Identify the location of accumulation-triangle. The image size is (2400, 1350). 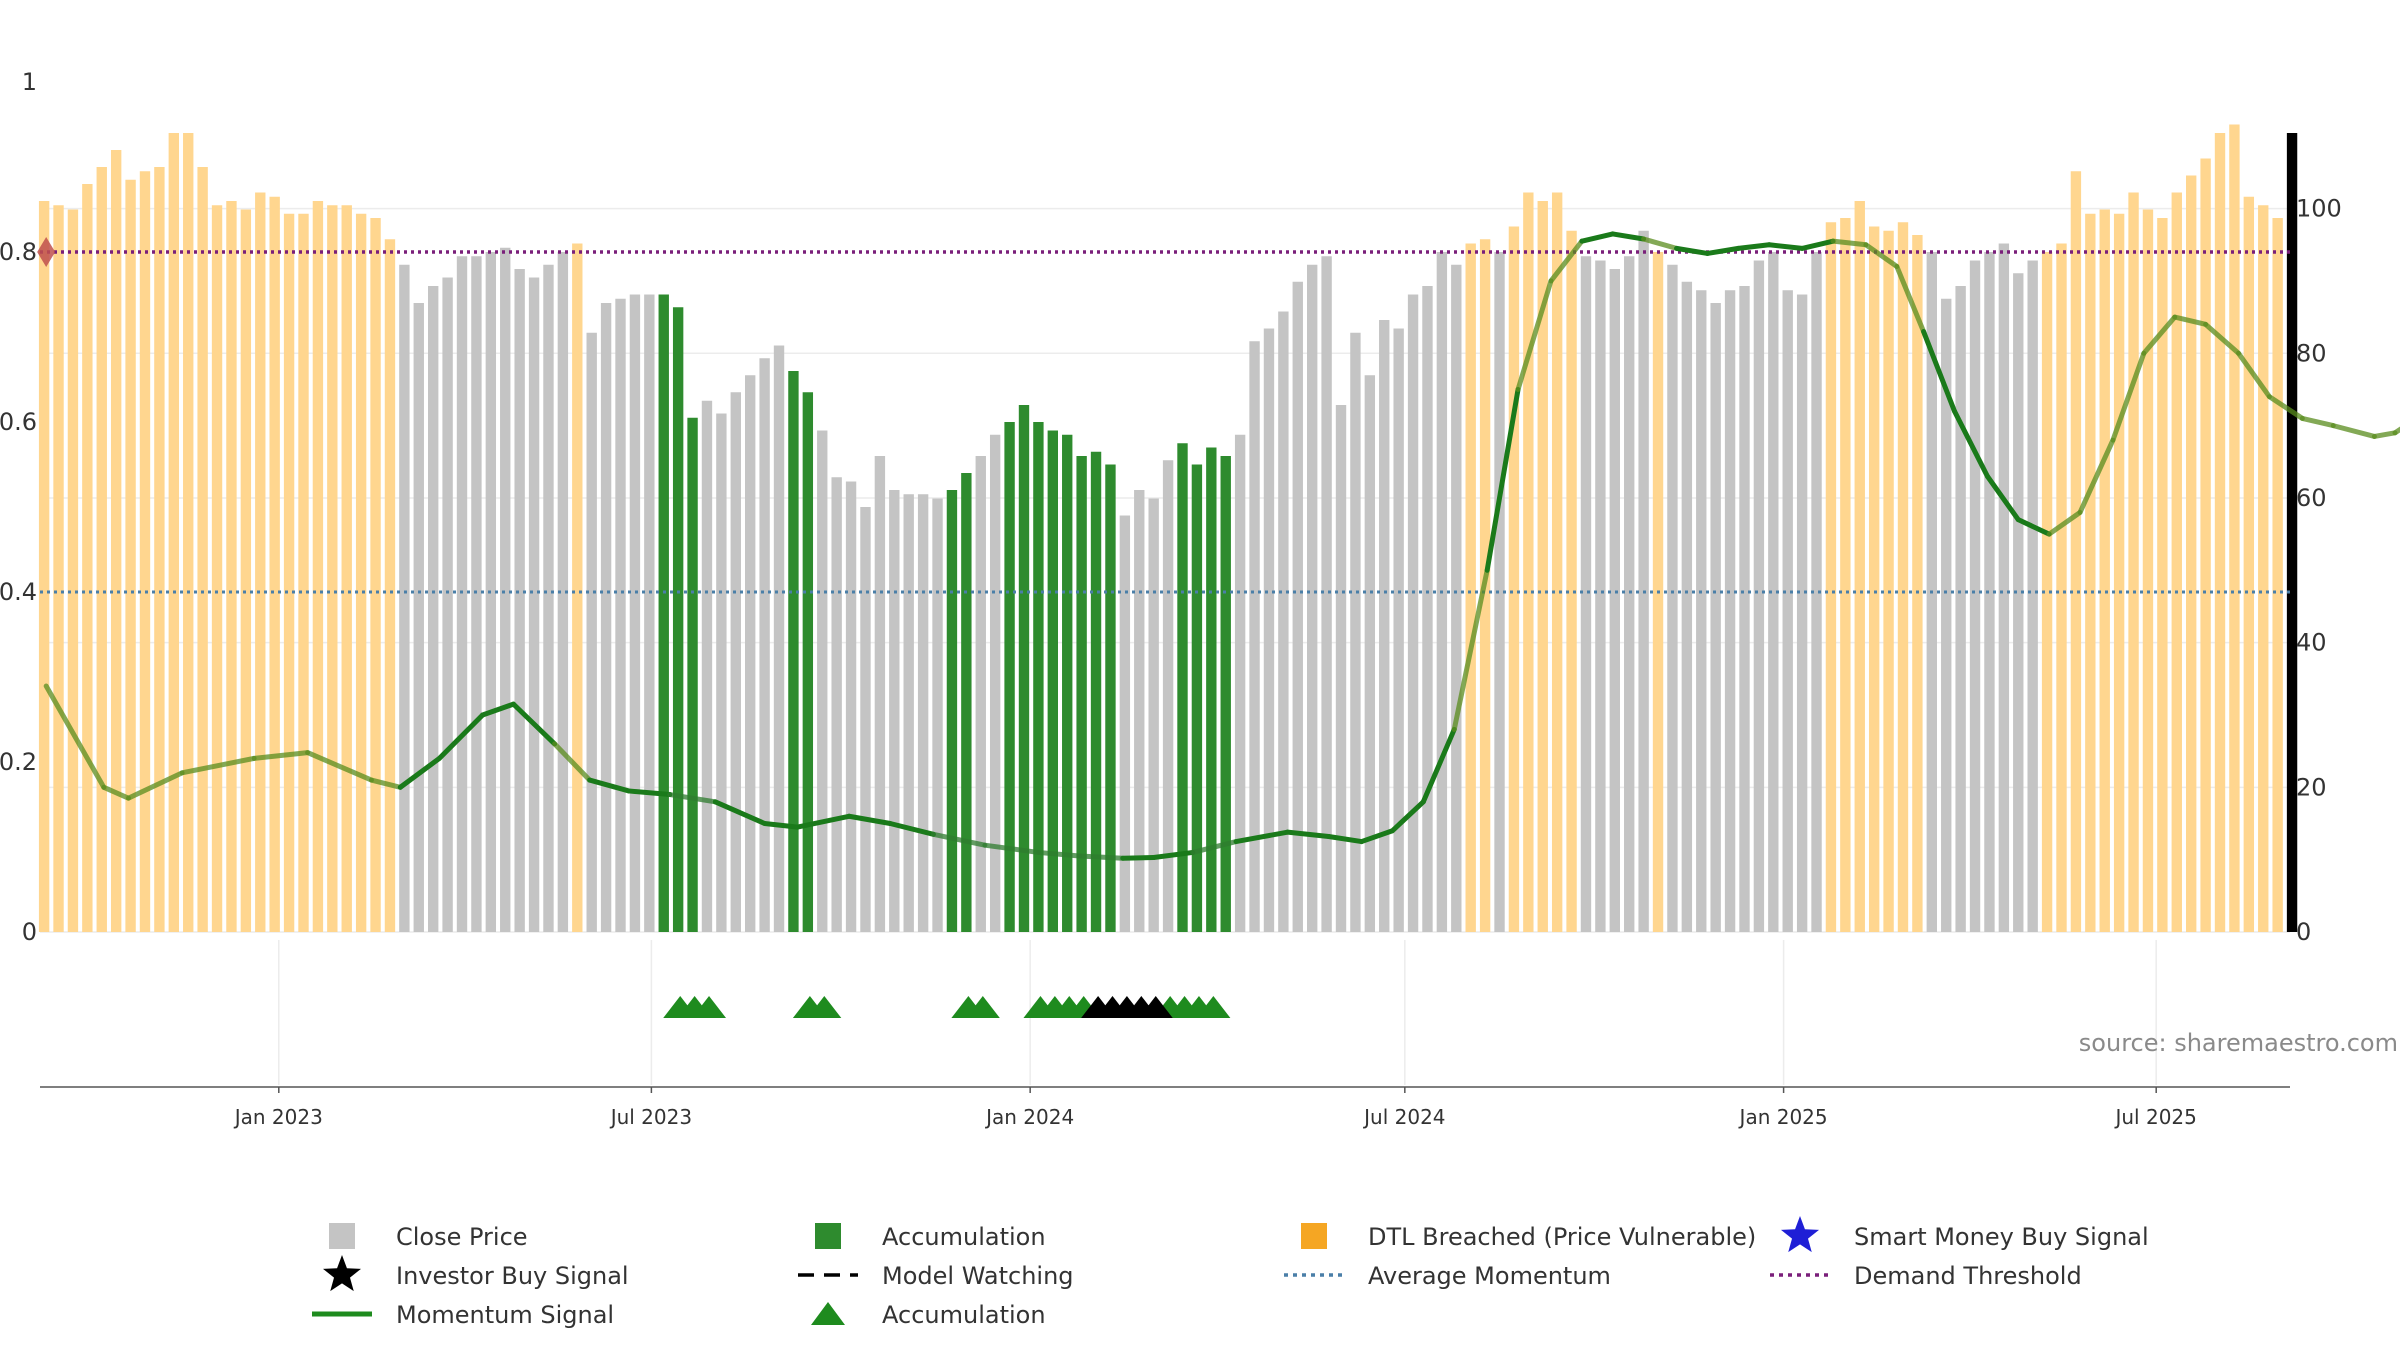
(824, 1007).